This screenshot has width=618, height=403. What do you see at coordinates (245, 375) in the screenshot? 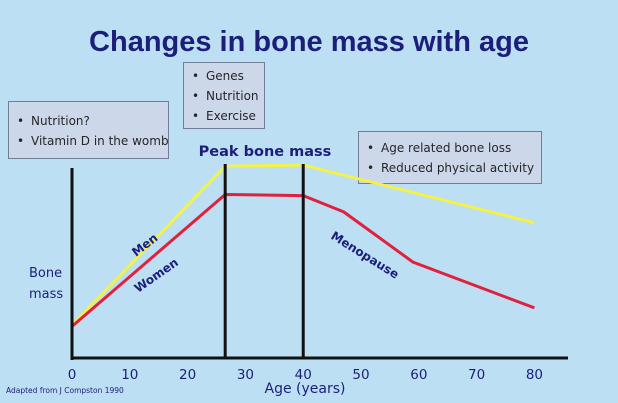
I see `x-tick-label: 30` at bounding box center [245, 375].